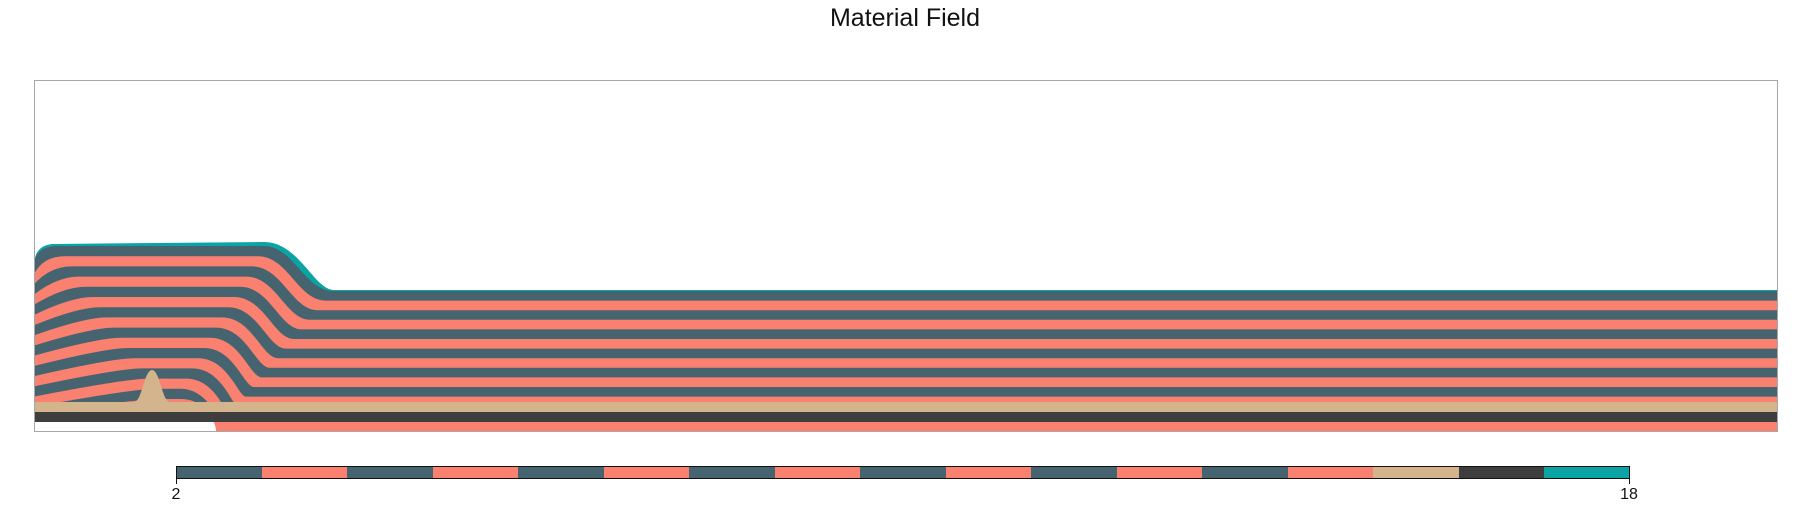 The height and width of the screenshot is (510, 1810). I want to click on chart-title: Material Field, so click(905, 18).